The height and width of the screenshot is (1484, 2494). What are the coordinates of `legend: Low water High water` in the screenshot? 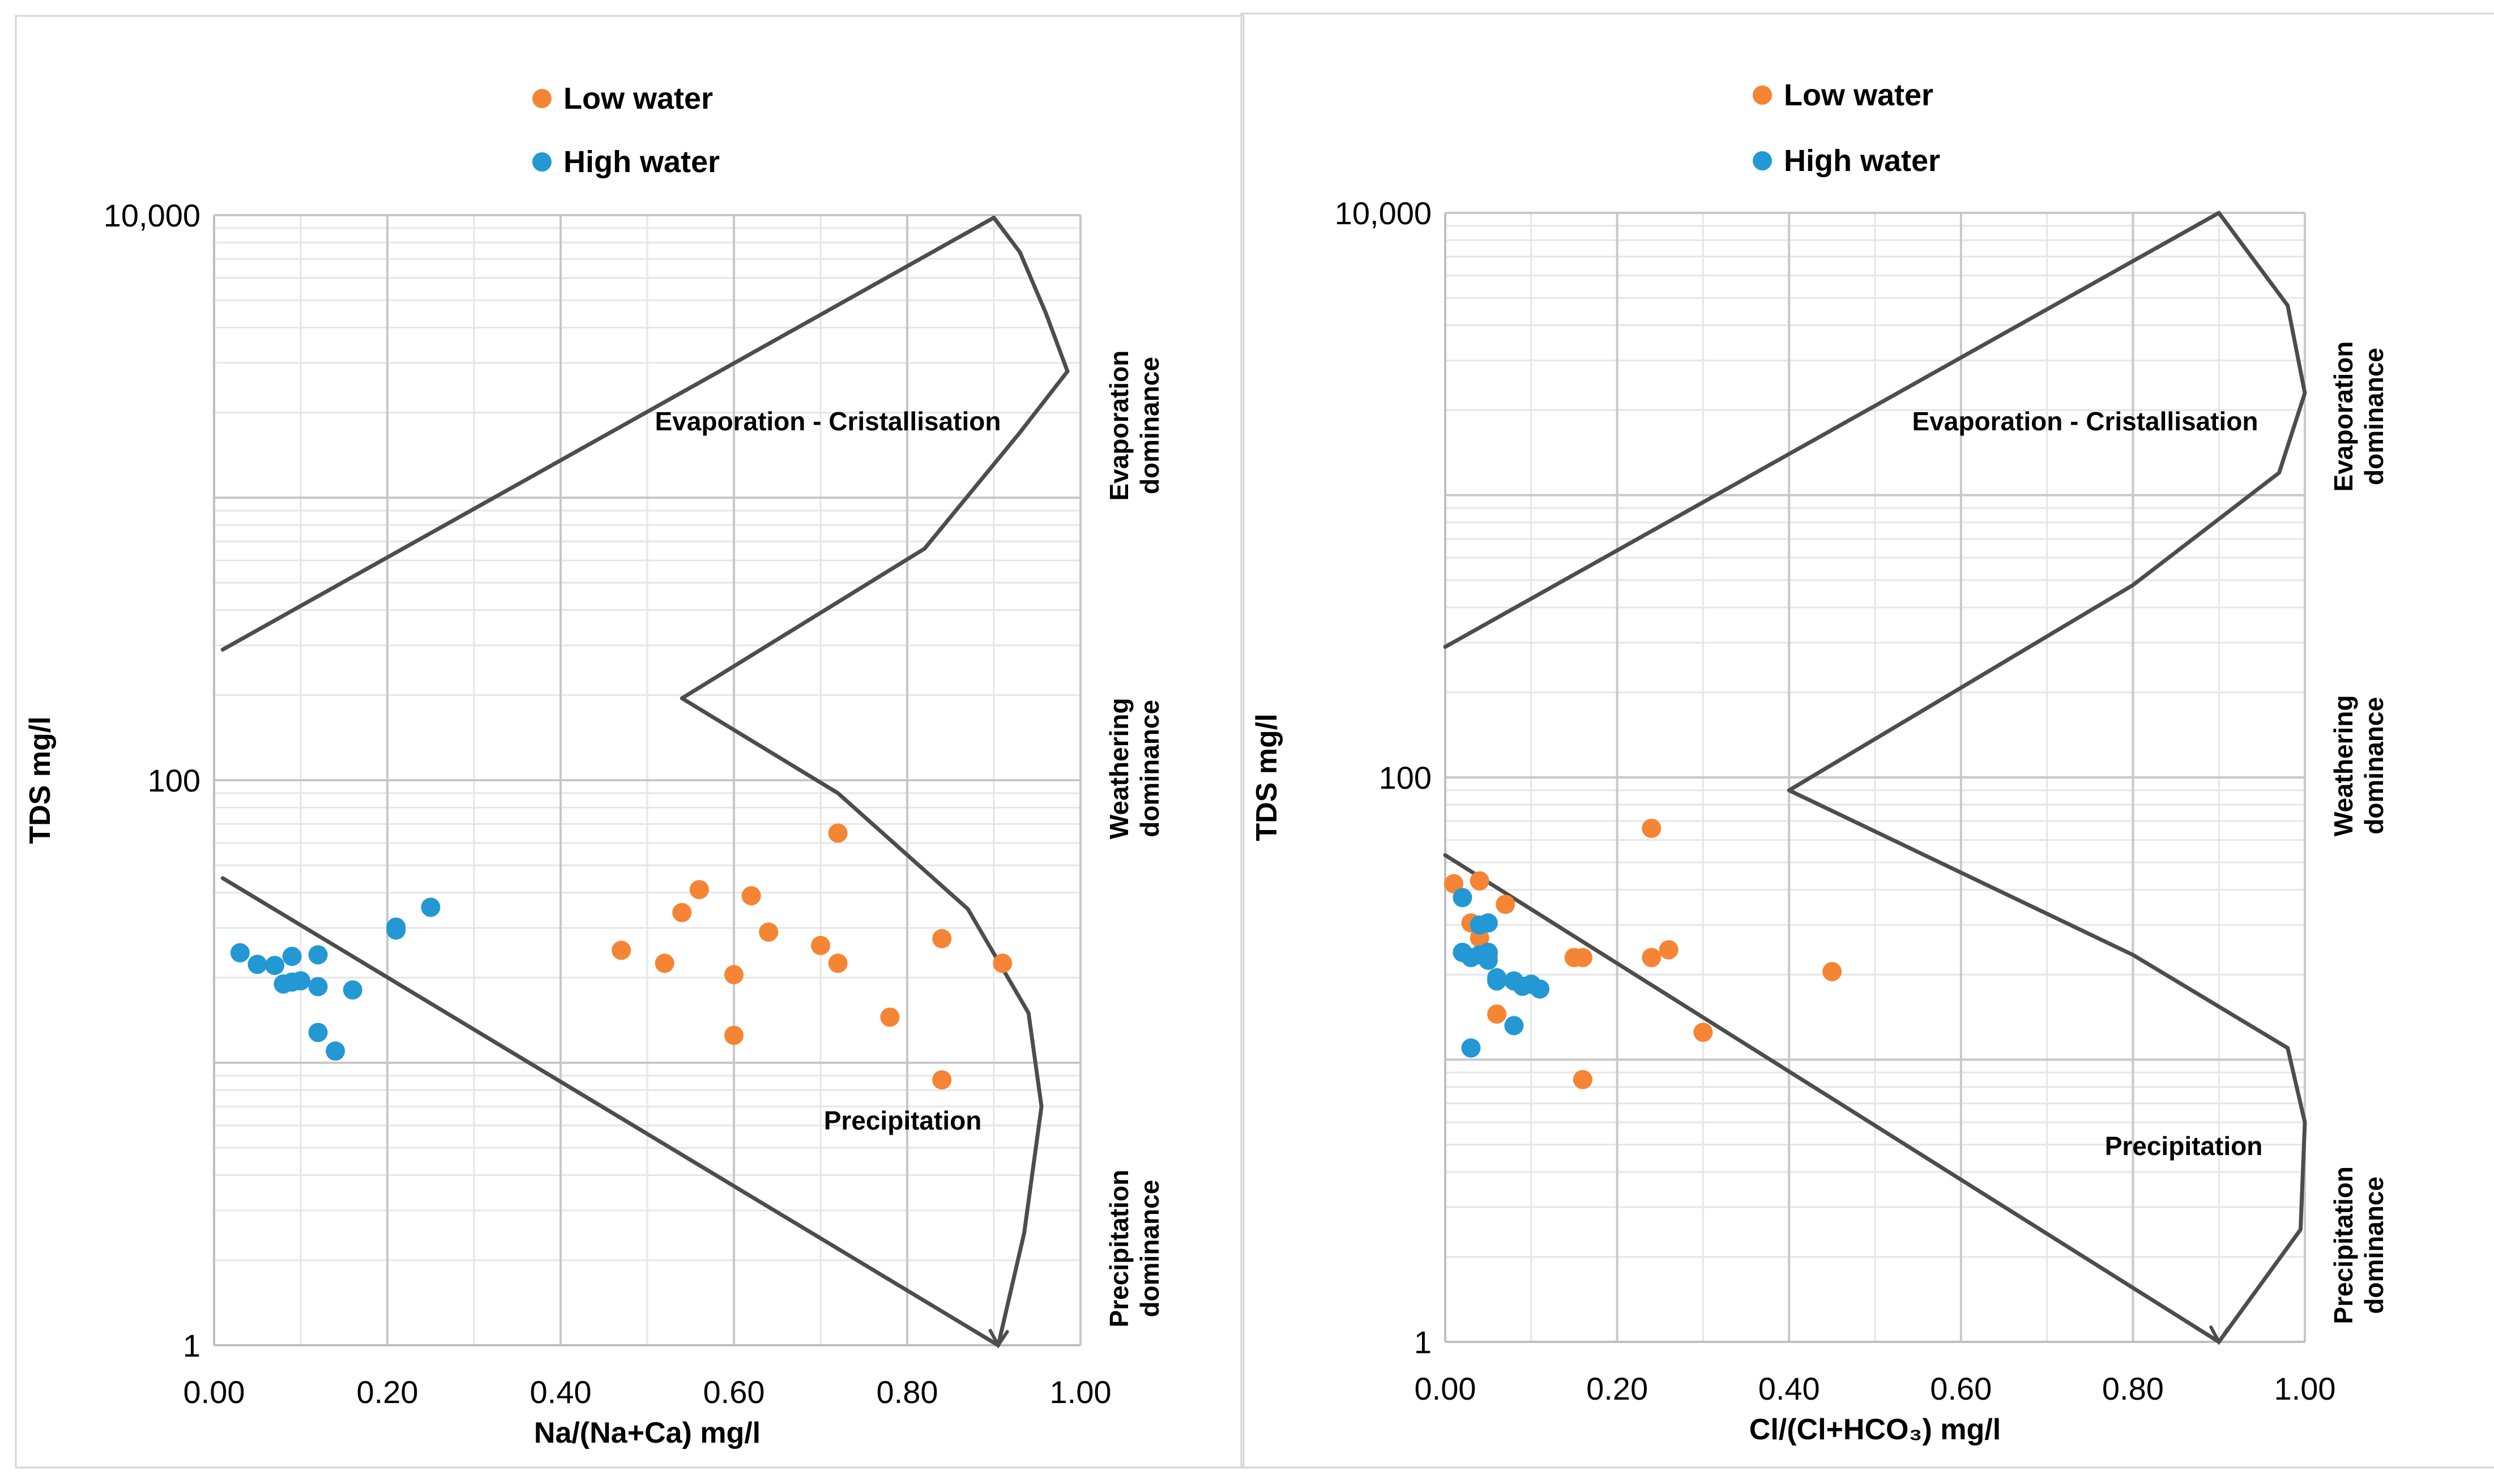 It's located at (626, 130).